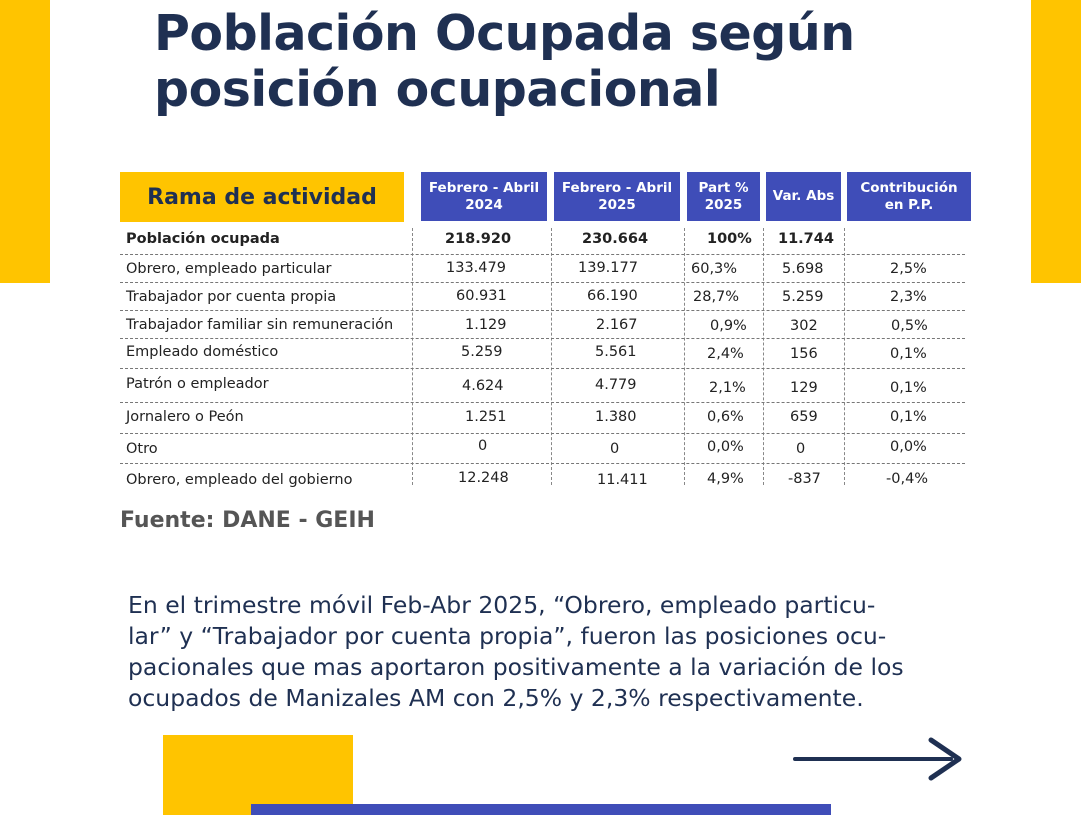 The width and height of the screenshot is (1081, 815). Describe the element at coordinates (878, 760) in the screenshot. I see `arrow-right-icon` at that location.